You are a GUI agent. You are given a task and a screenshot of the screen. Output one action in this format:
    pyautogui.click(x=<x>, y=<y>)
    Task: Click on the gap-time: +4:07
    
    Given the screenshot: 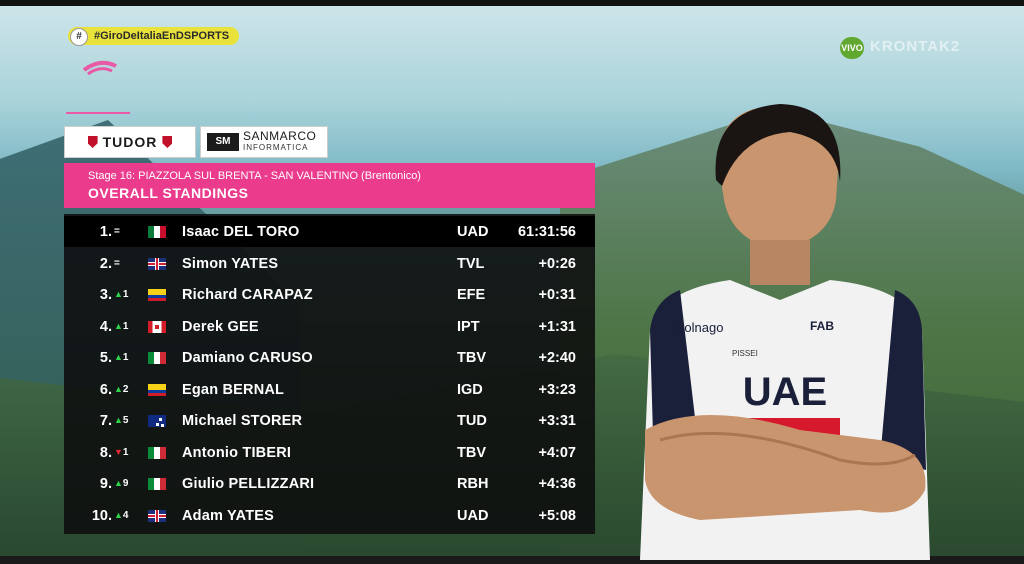 What is the action you would take?
    pyautogui.click(x=557, y=452)
    